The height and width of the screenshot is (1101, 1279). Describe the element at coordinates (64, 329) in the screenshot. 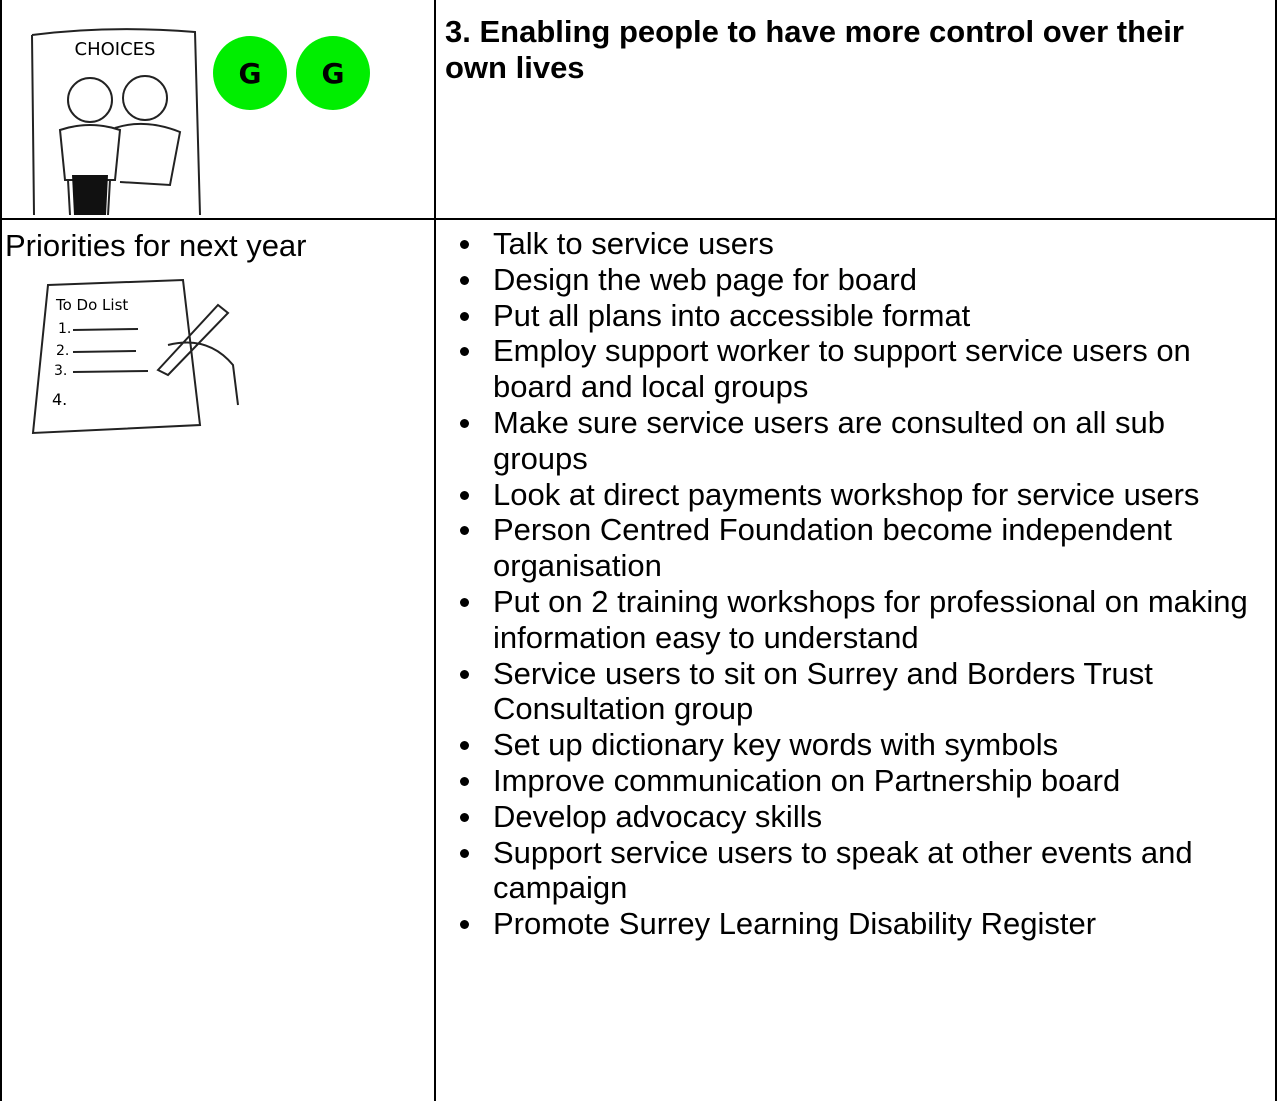

I see `todo-line: 1.` at that location.